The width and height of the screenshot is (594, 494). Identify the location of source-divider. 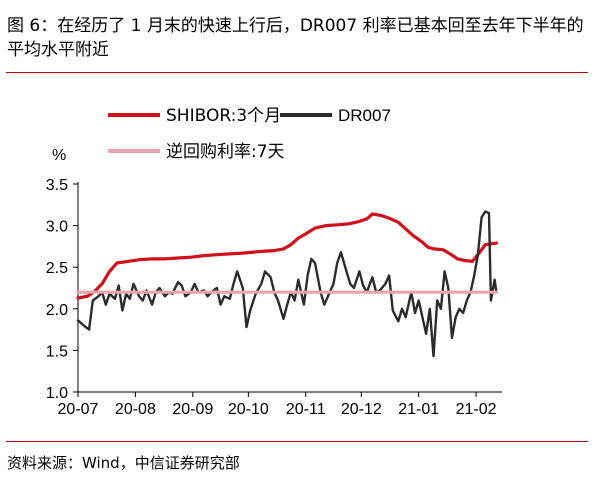
(297, 441).